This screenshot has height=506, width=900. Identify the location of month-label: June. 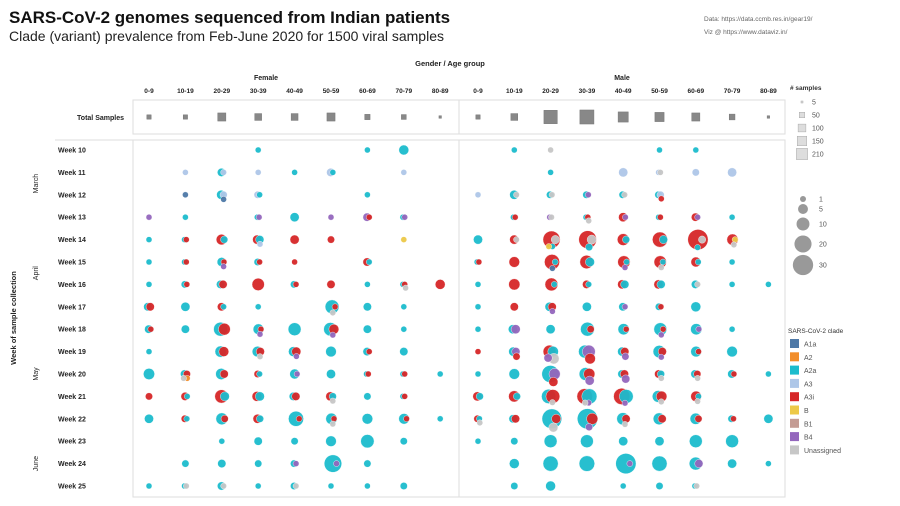
(36, 463).